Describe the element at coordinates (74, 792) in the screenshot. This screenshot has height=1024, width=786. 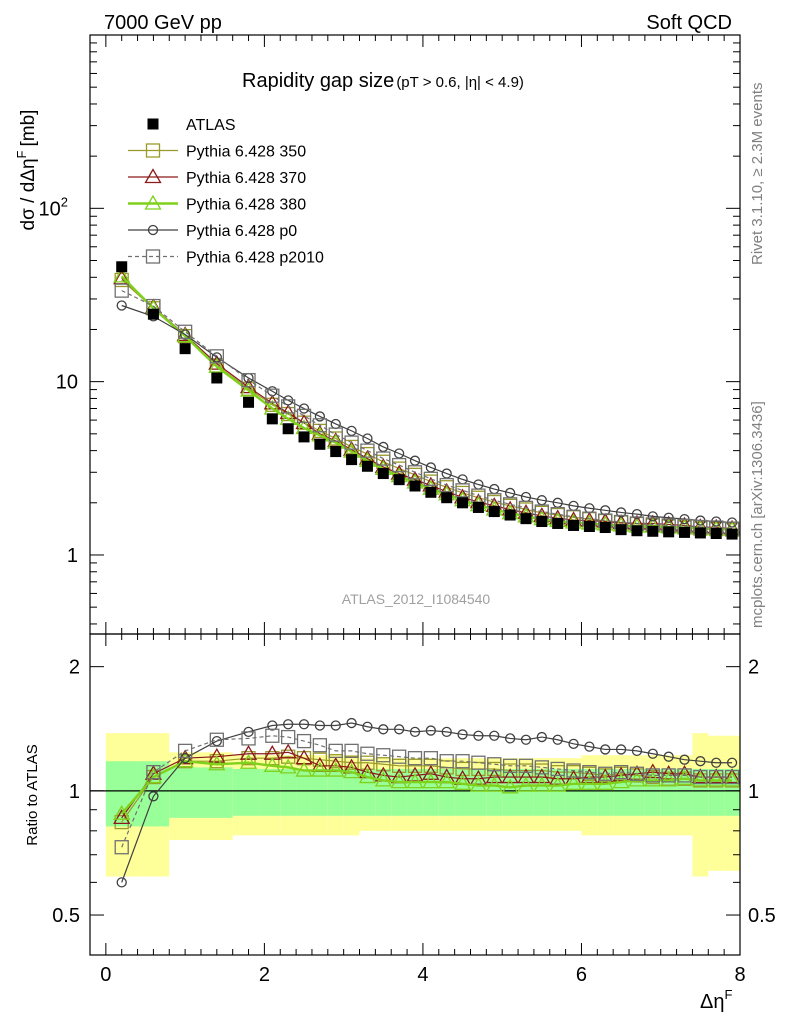
I see `ratio-y-tick-label-left: 1` at that location.